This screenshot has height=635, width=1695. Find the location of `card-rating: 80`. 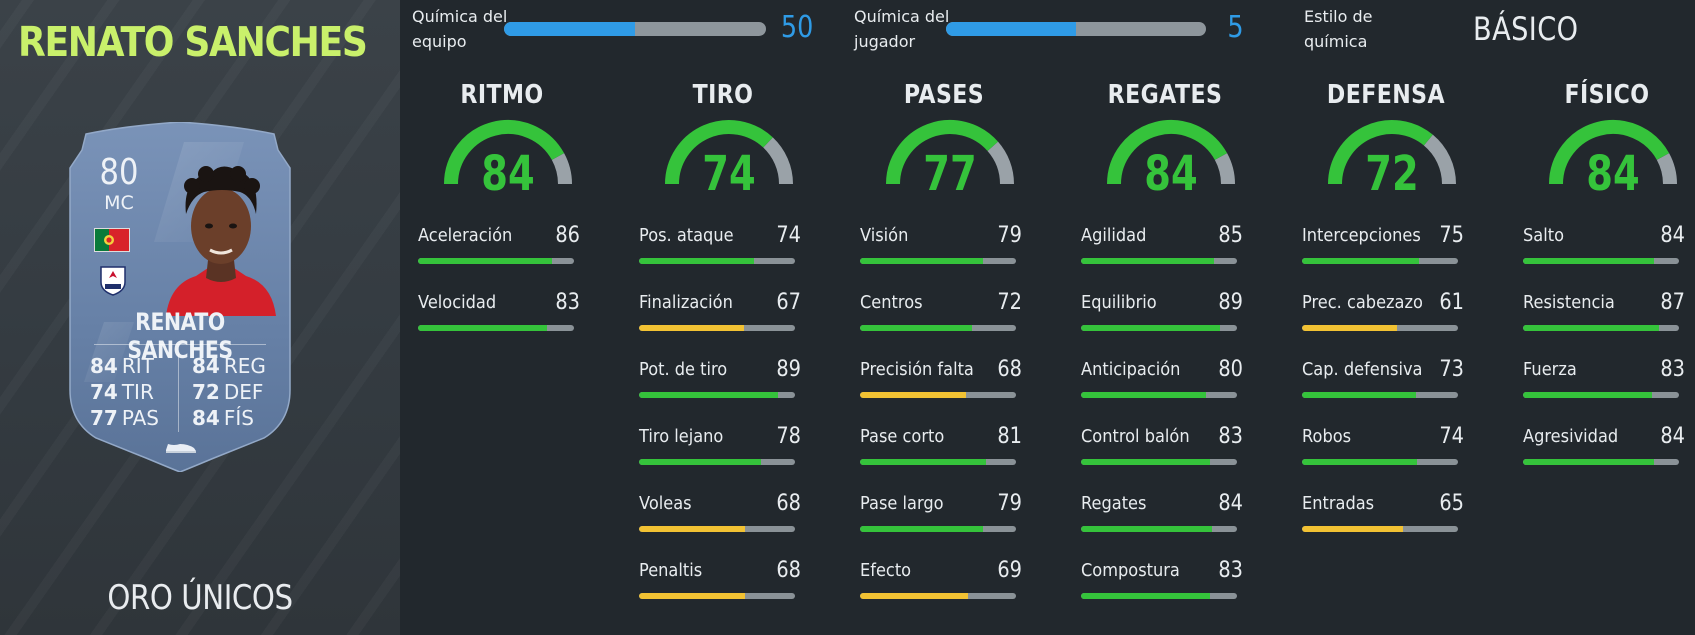

card-rating: 80 is located at coordinates (119, 172).